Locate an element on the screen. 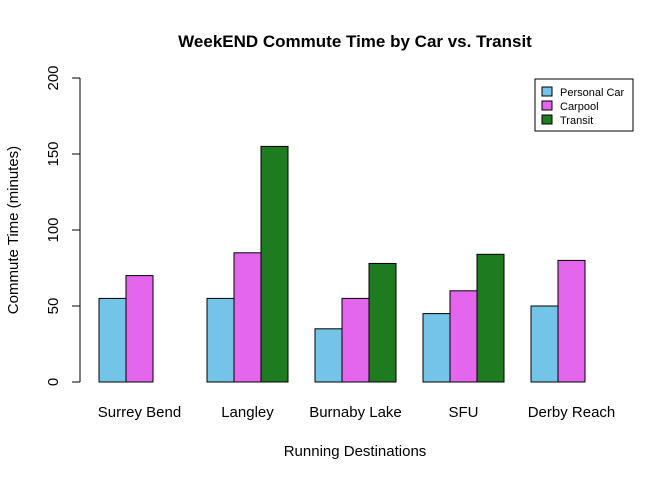  x-axis-label: Running Destinations is located at coordinates (355, 451).